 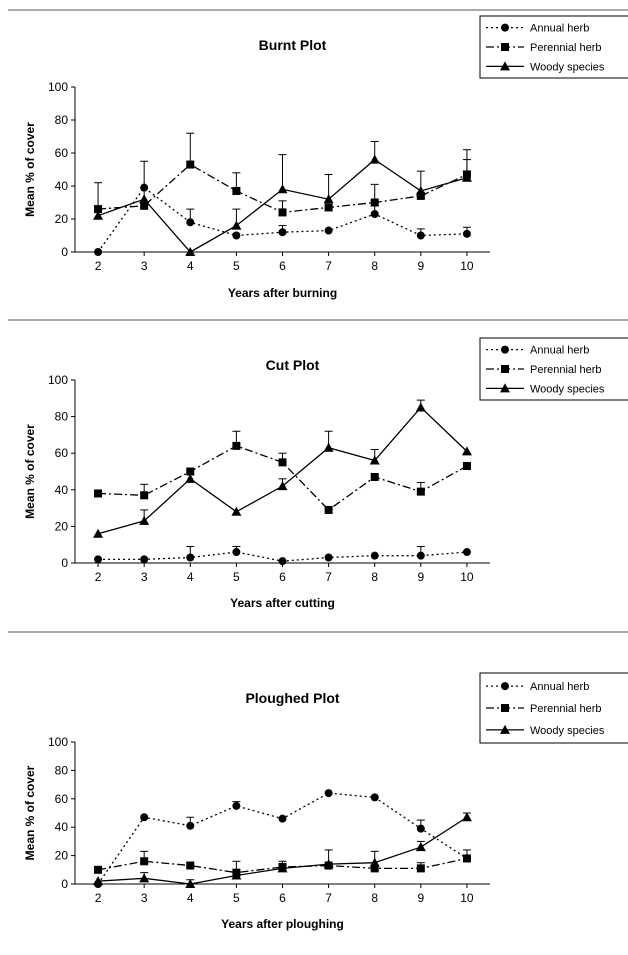 What do you see at coordinates (282, 293) in the screenshot?
I see `x-axis-label: Years after burning` at bounding box center [282, 293].